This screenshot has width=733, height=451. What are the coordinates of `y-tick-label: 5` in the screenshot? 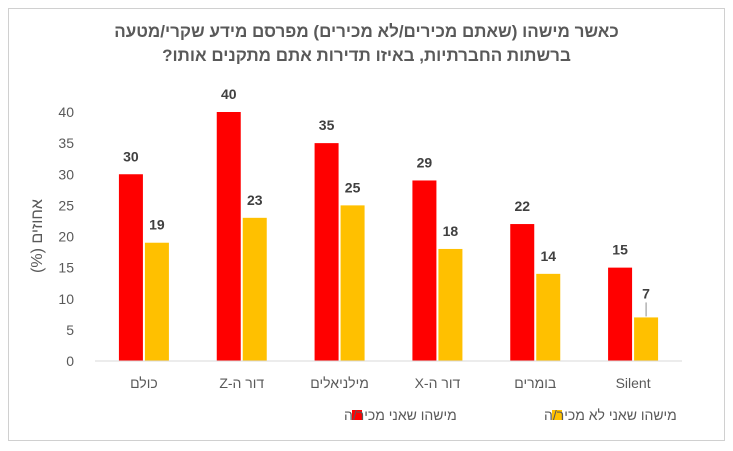 It's located at (70, 330).